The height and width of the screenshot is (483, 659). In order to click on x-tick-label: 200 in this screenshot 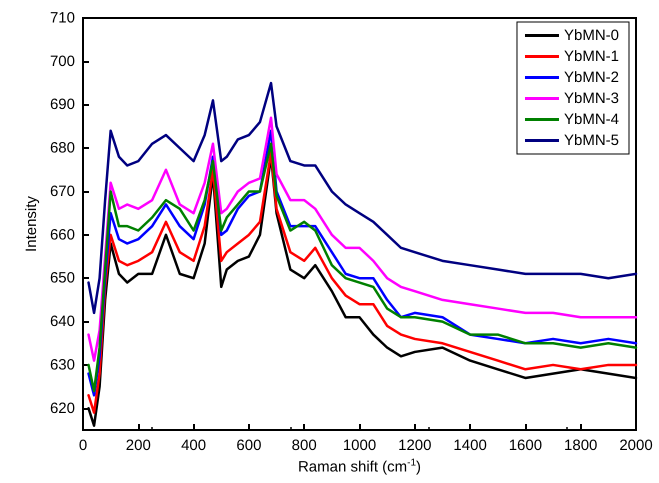, I will do `click(138, 445)`.